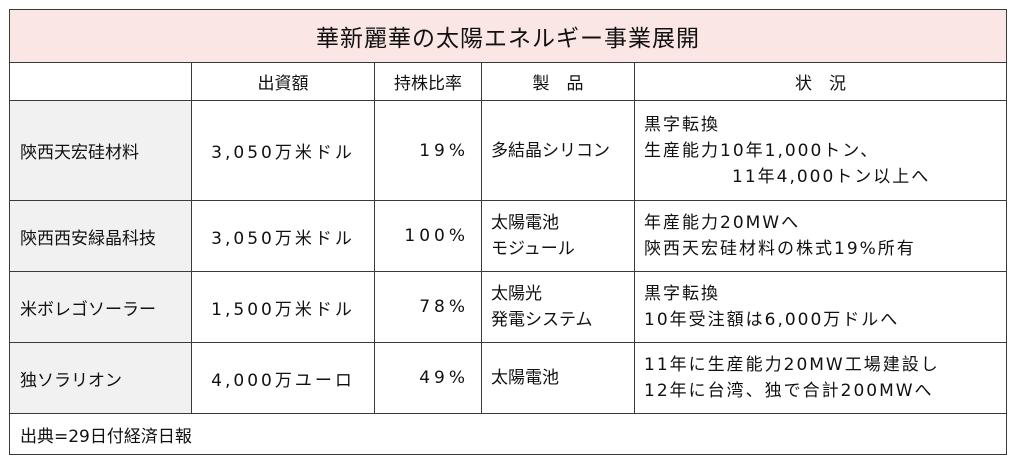  Describe the element at coordinates (789, 391) in the screenshot. I see `status-line: 12年に台湾、独で合計200MWへ` at that location.